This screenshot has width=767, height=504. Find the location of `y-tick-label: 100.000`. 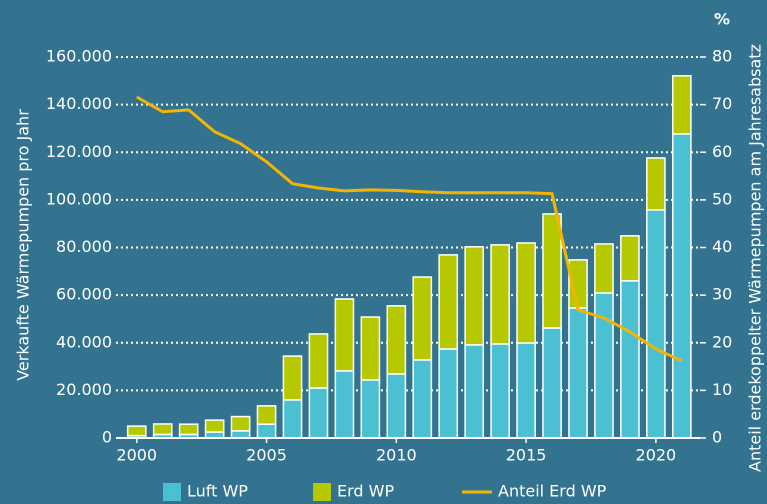

y-tick-label: 100.000 is located at coordinates (79, 198).